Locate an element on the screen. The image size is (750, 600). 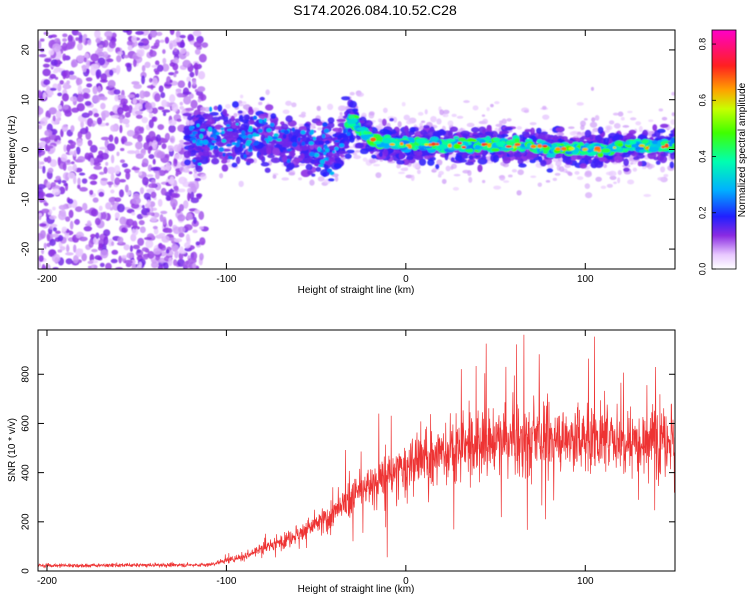
colorbar-gradient is located at coordinates (724, 149).